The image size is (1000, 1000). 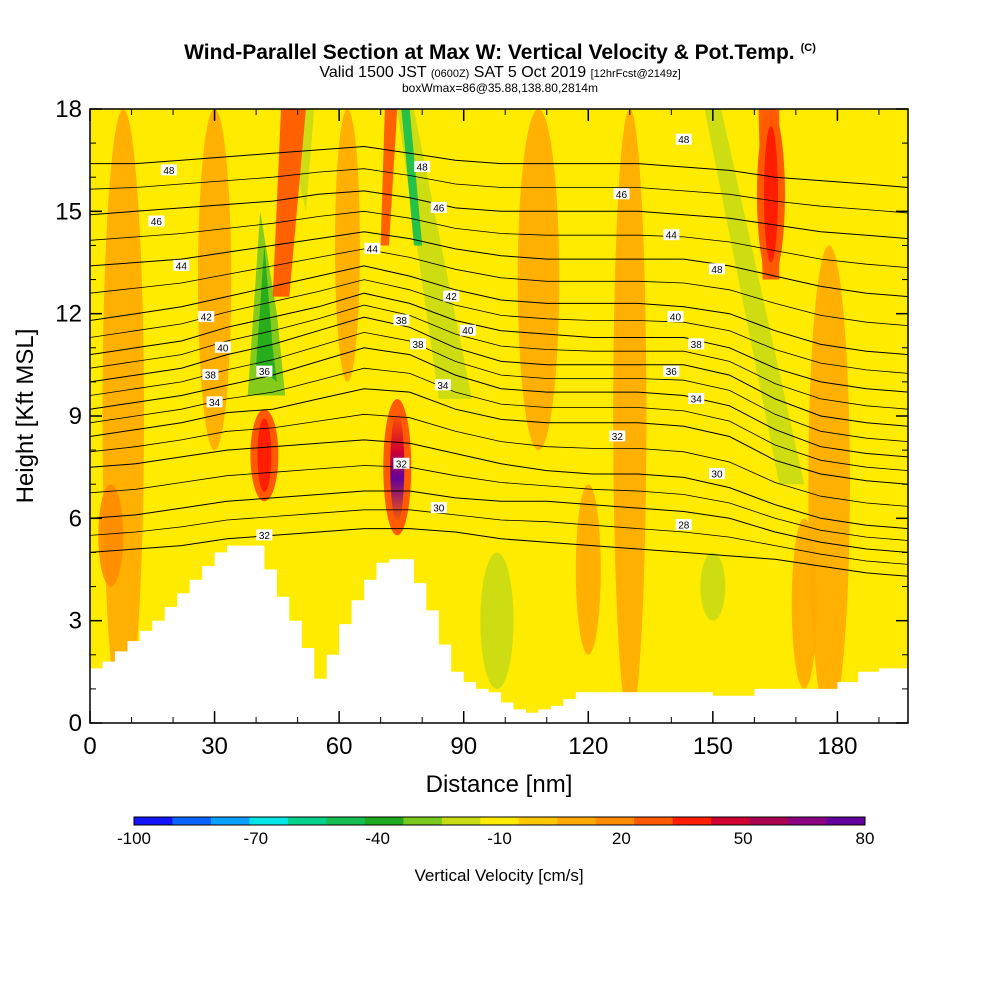 I want to click on contour-label-5: 38, so click(x=210, y=375).